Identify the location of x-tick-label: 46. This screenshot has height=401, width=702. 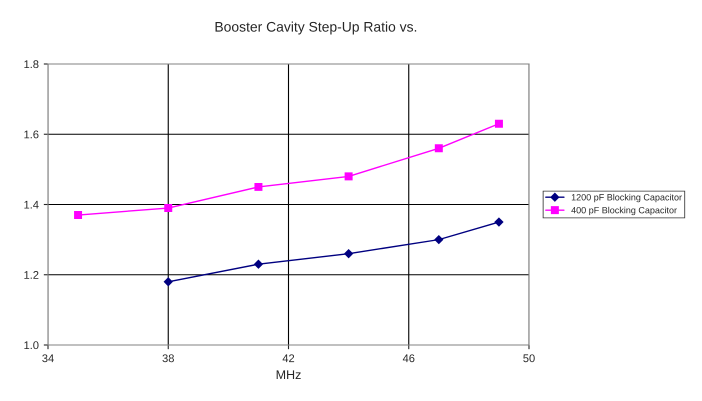
(408, 358).